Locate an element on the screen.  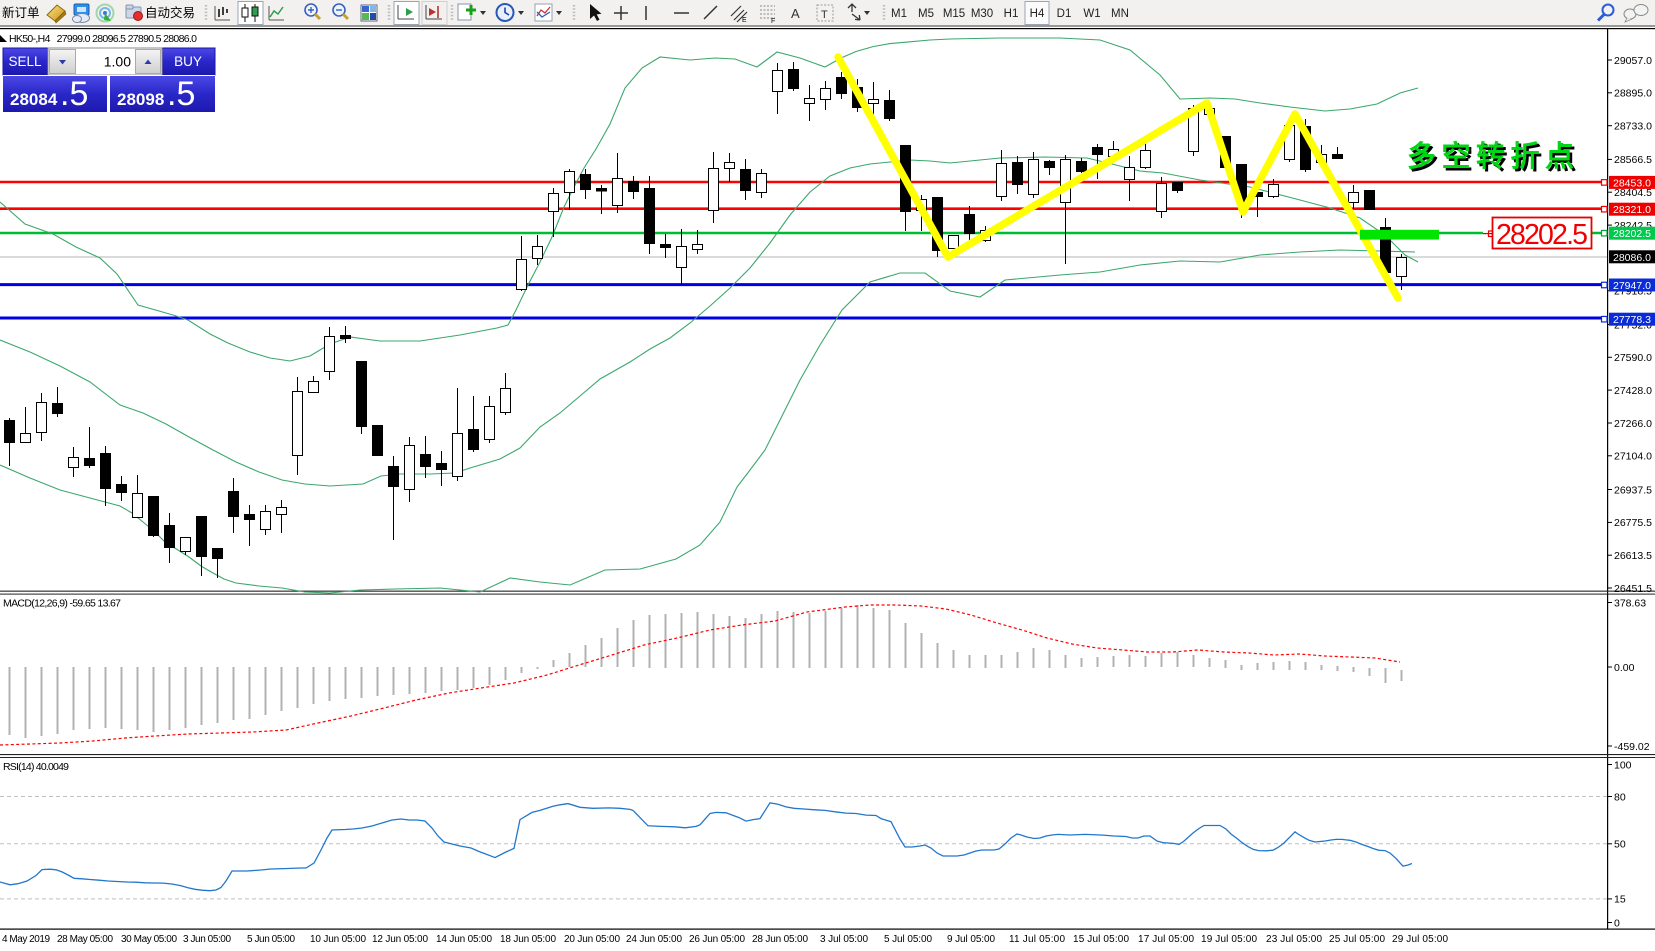
svg-text: 26 Jun 05:00 is located at coordinates (717, 939).